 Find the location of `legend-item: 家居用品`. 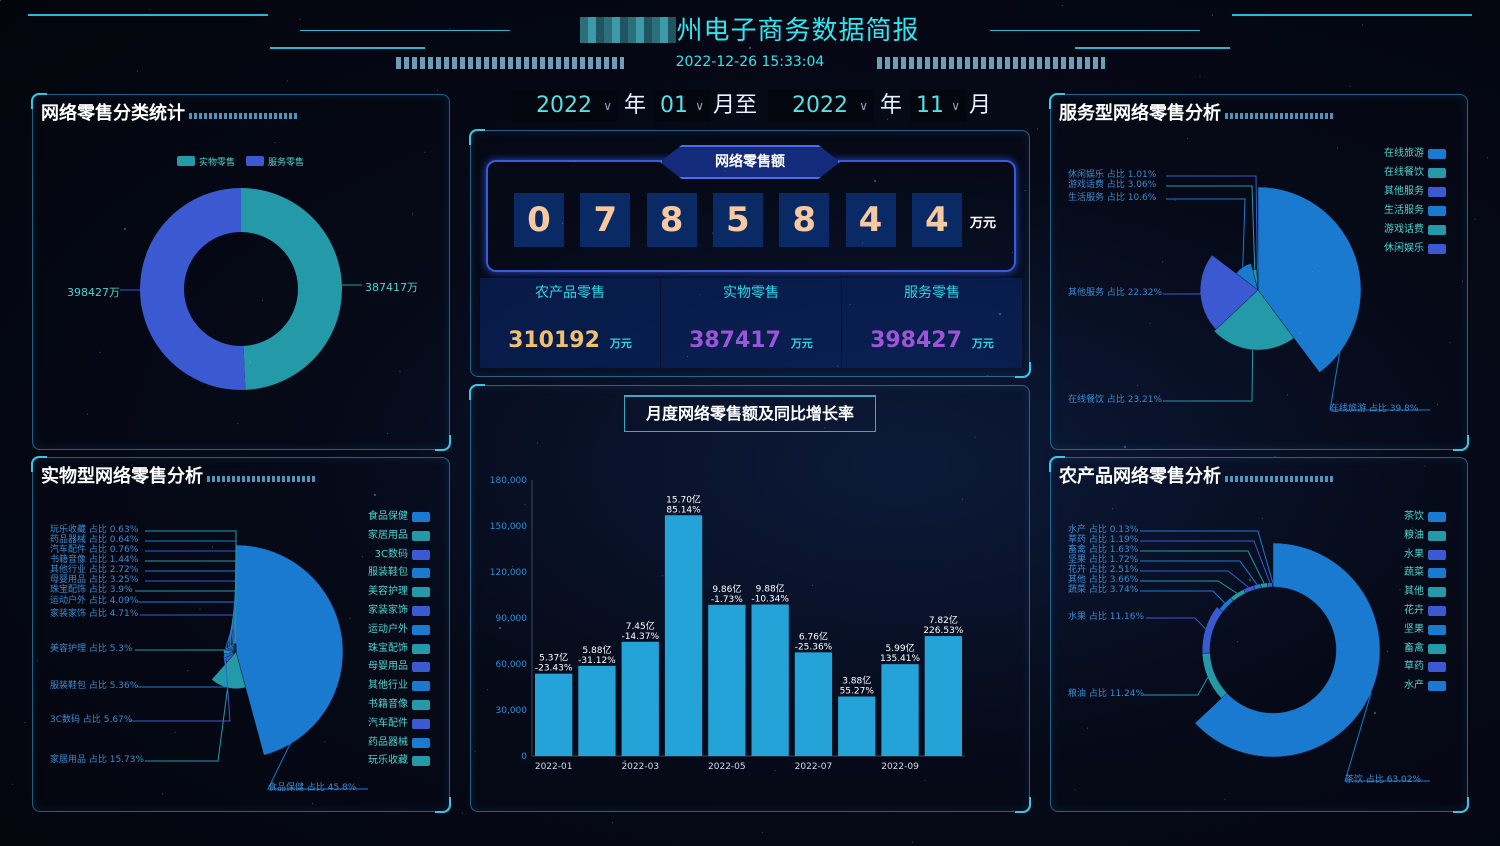

legend-item: 家居用品 is located at coordinates (388, 535).